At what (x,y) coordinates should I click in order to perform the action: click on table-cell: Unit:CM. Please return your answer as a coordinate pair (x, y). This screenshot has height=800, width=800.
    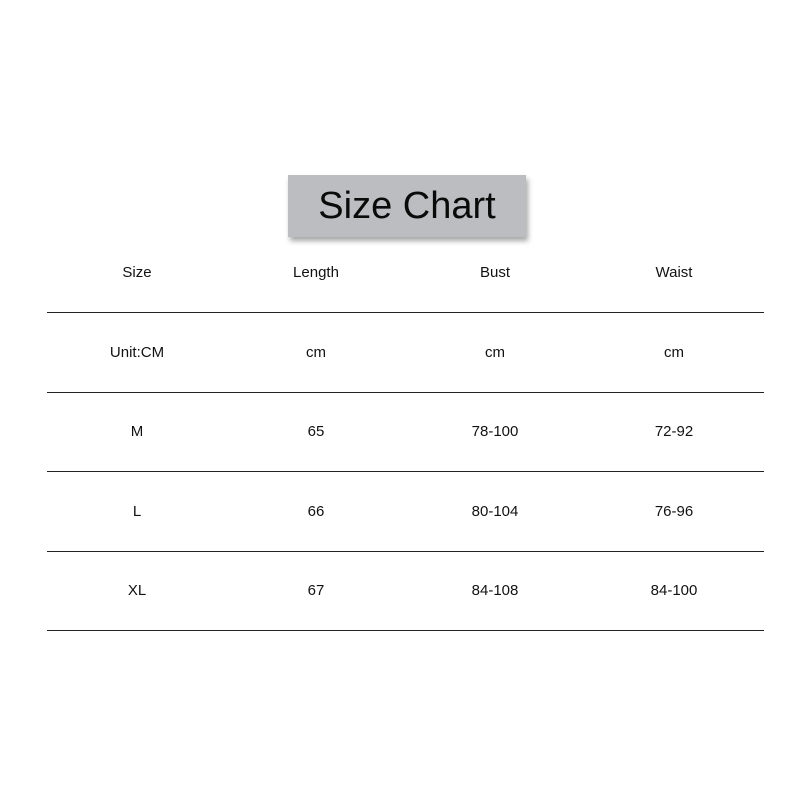
    Looking at the image, I should click on (137, 352).